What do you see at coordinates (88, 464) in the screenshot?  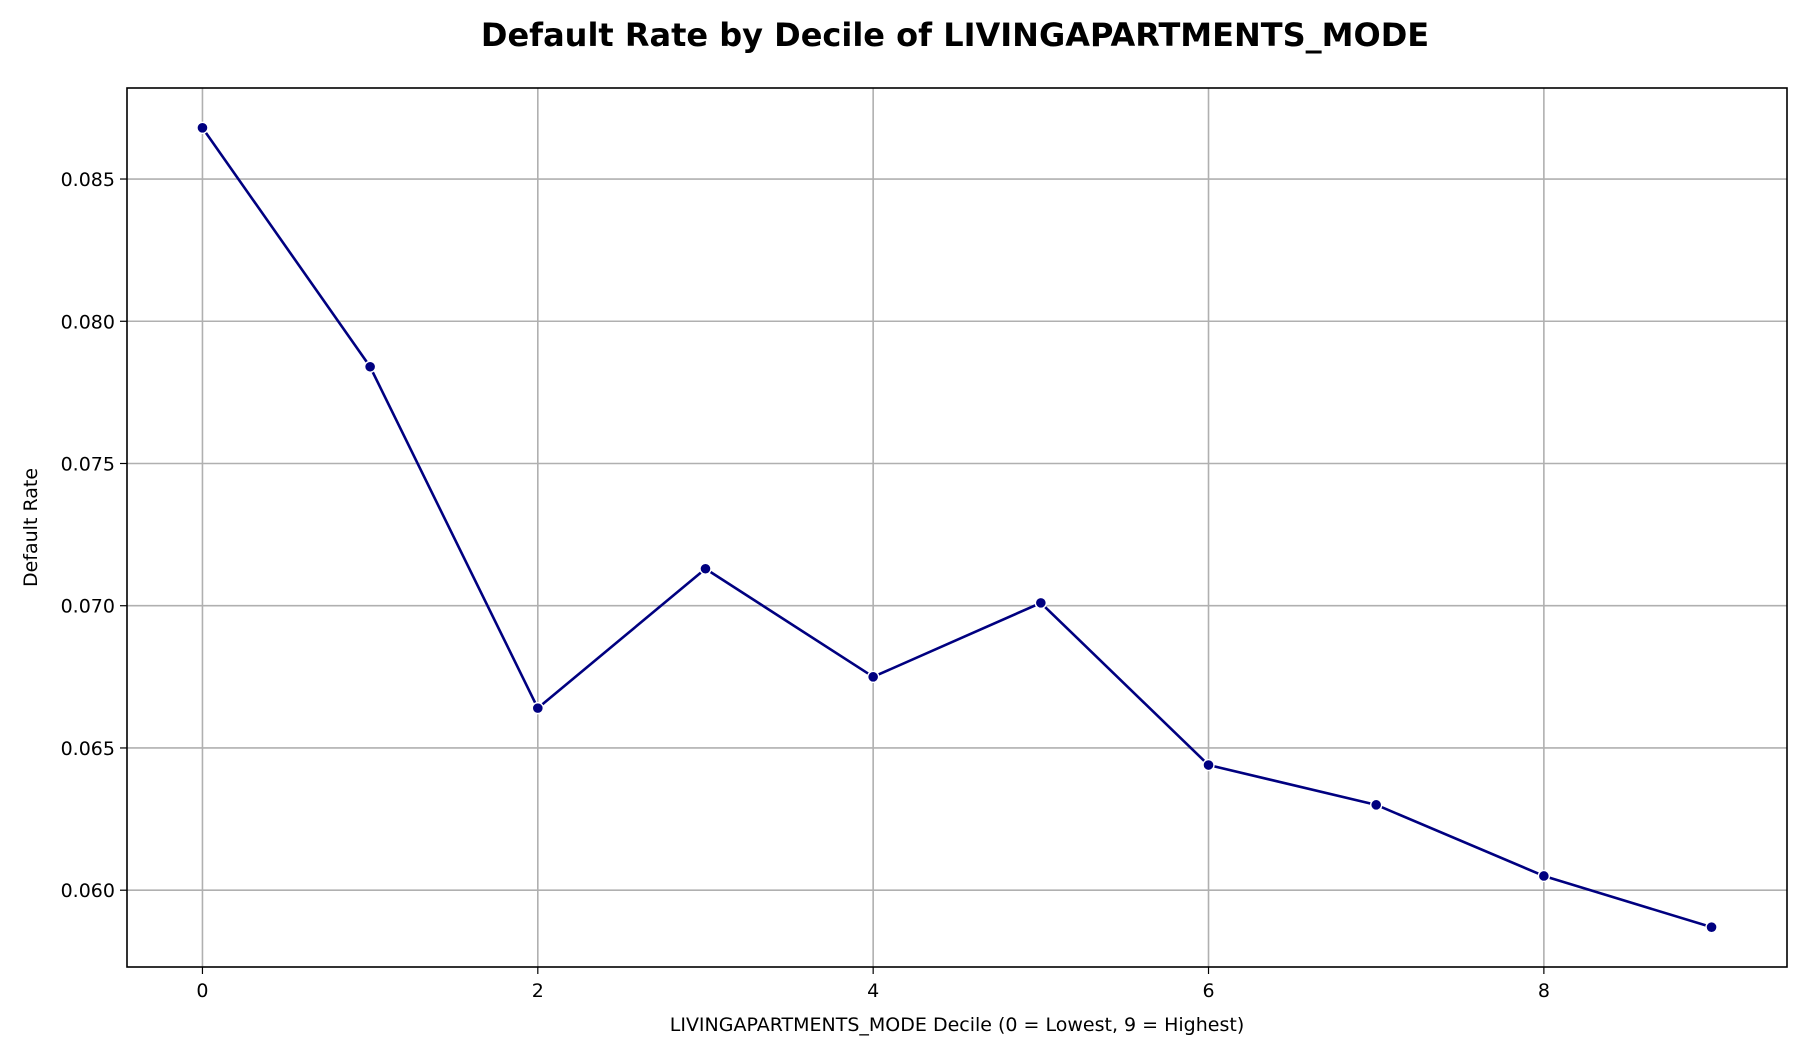 I see `y-tick-label: 0.075` at bounding box center [88, 464].